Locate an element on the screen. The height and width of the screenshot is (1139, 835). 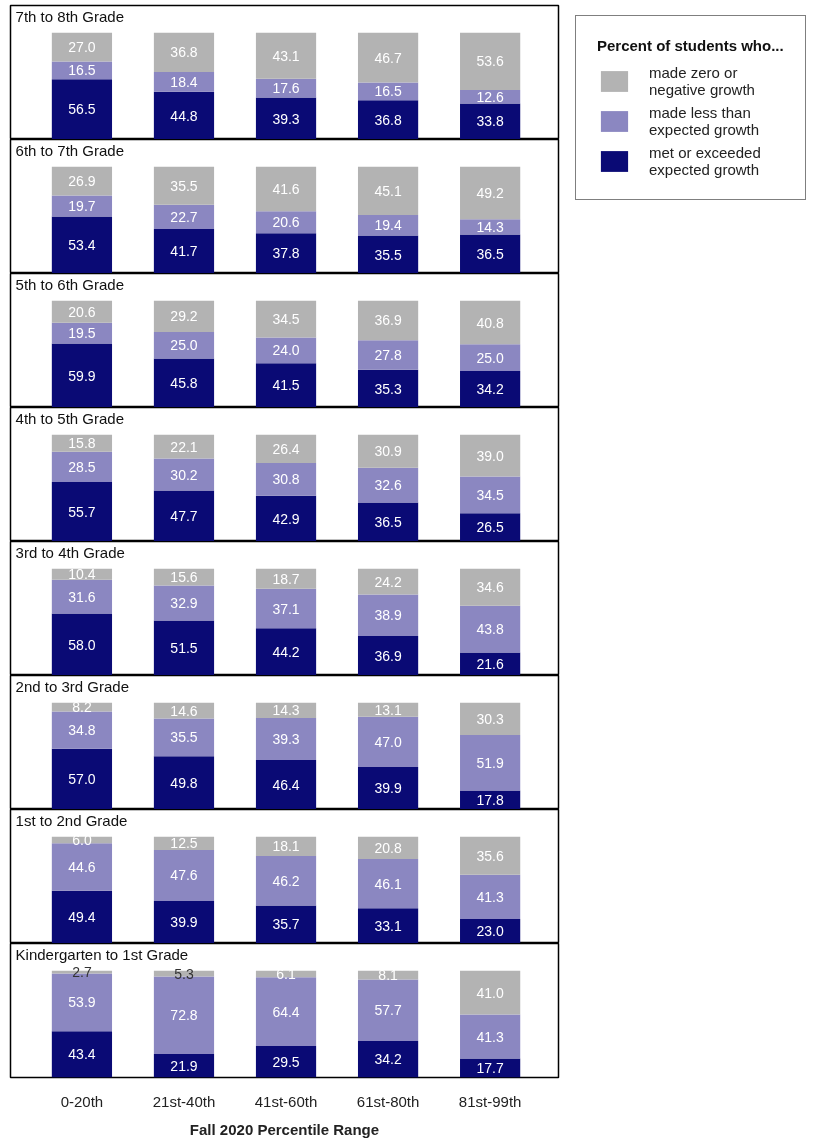
data-label: 57.0 is located at coordinates (82, 779).